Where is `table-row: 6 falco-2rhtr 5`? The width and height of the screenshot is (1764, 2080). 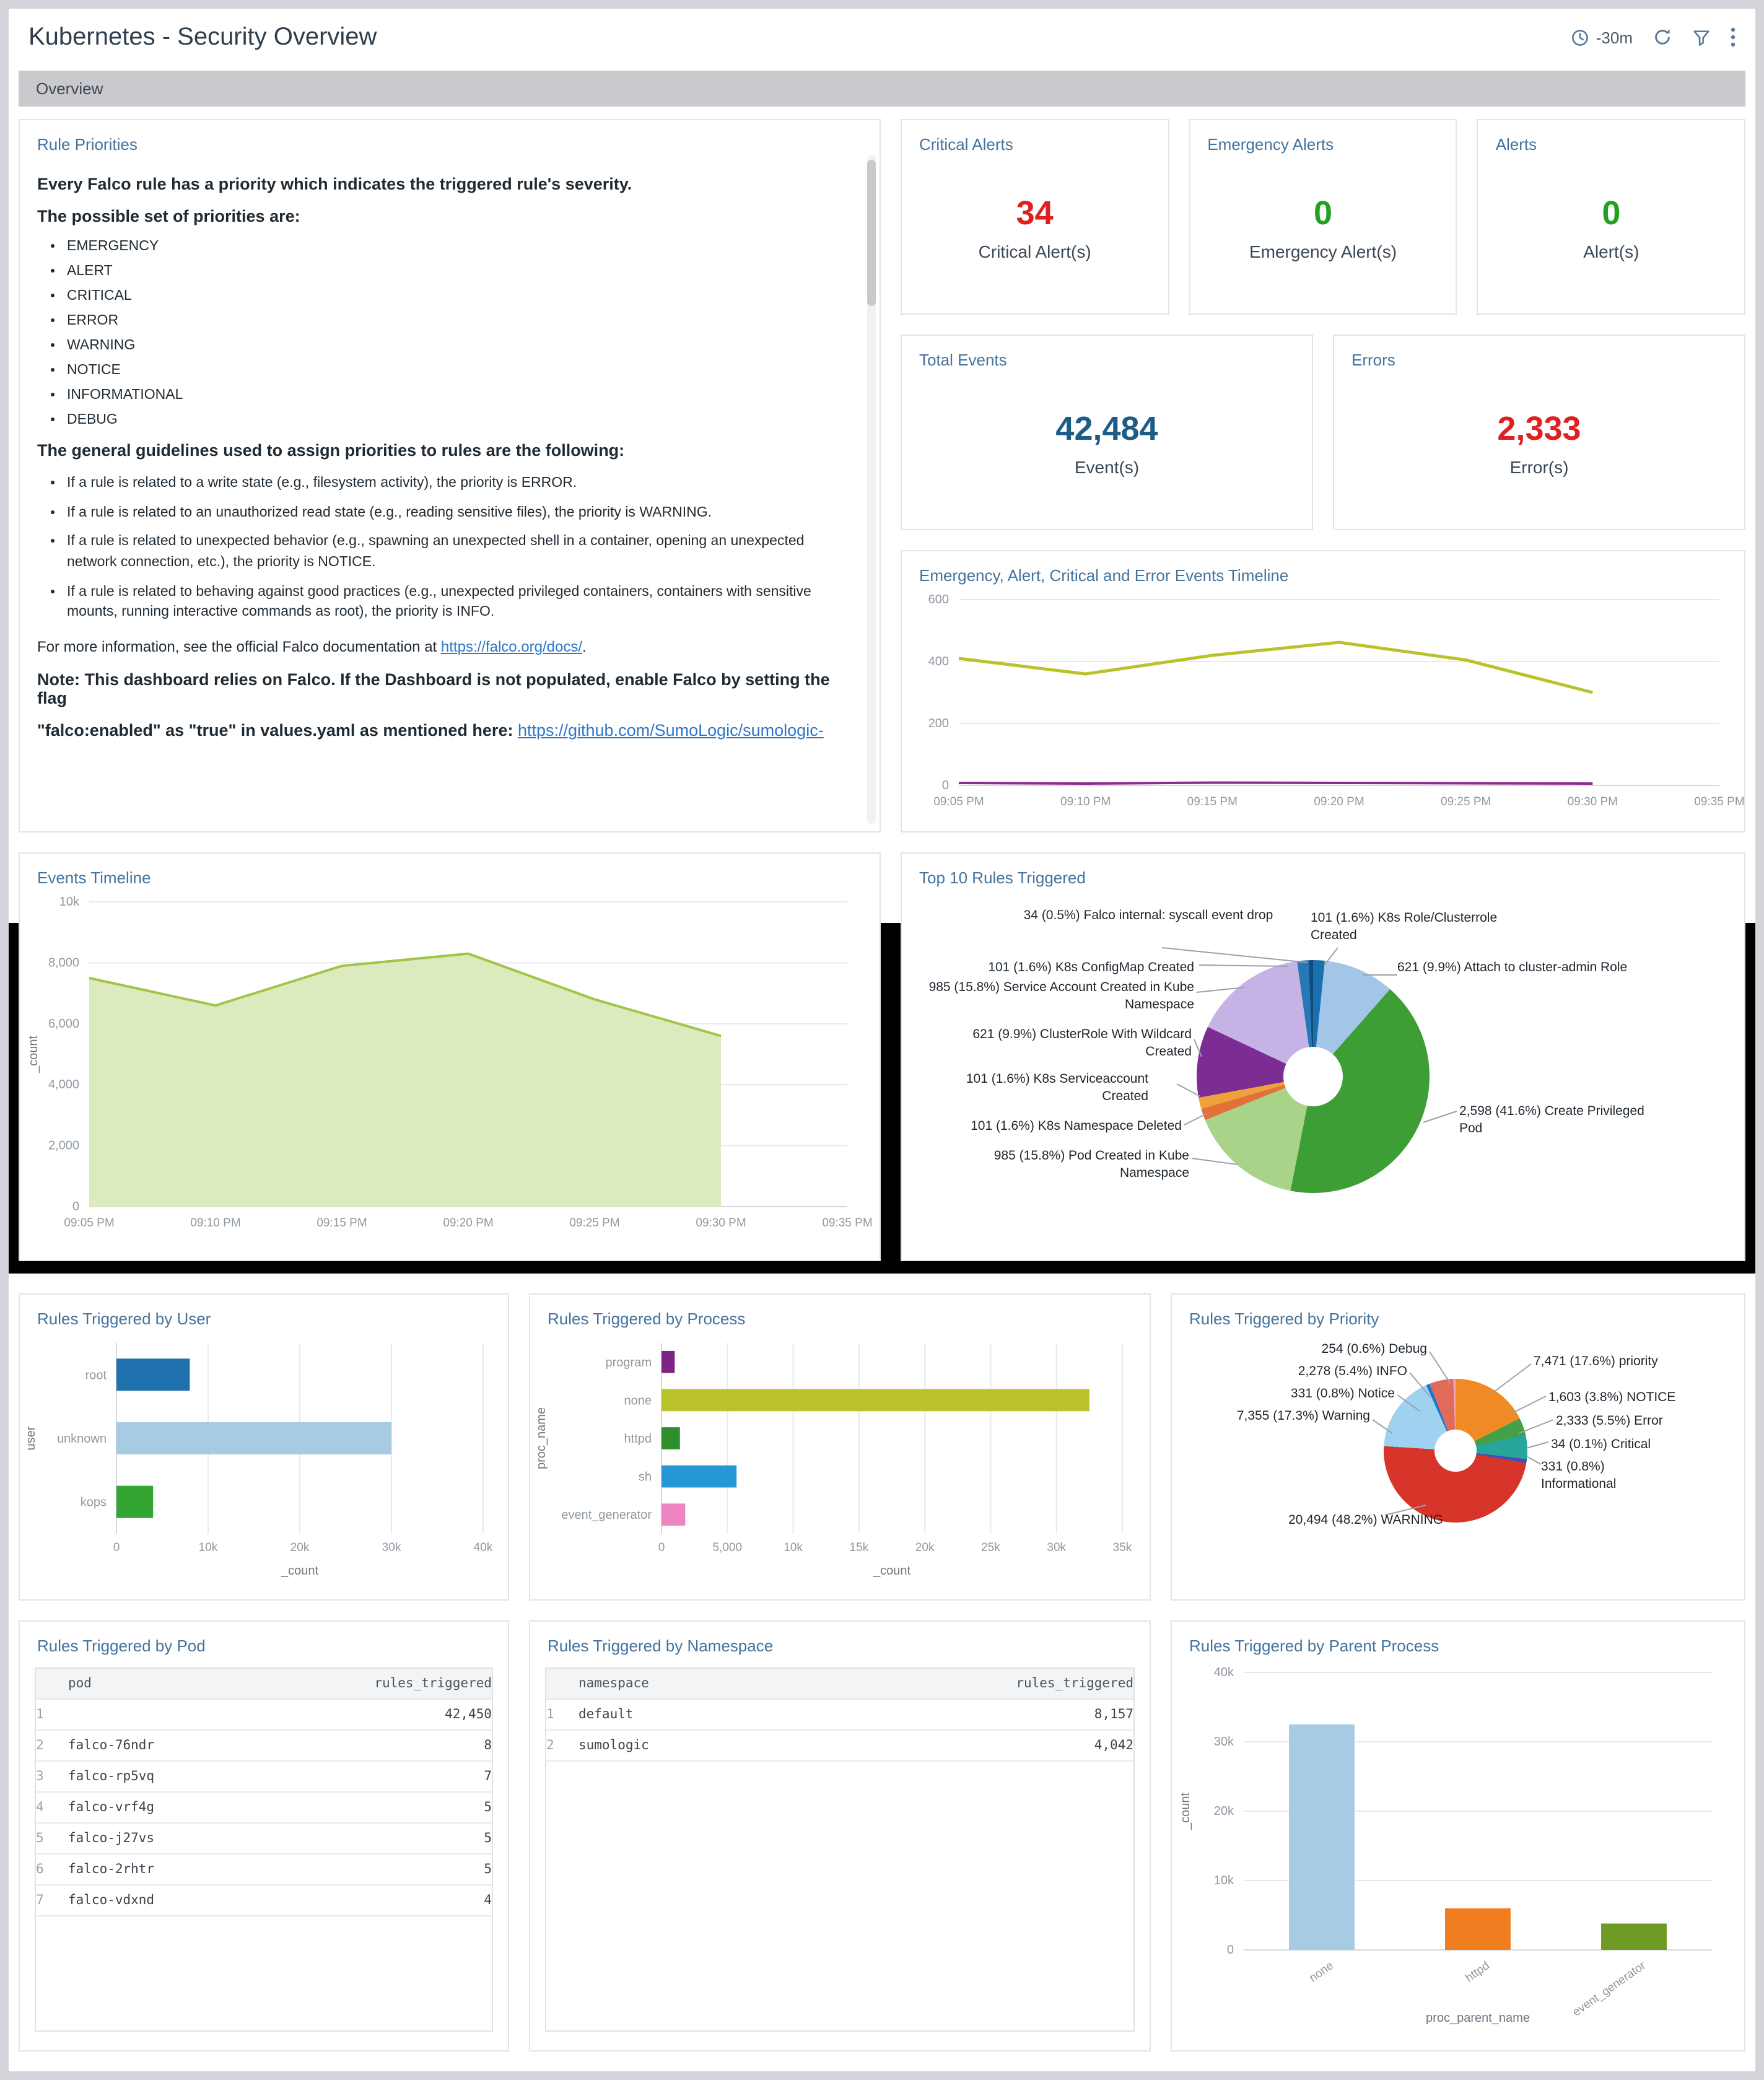
table-row: 6 falco-2rhtr 5 is located at coordinates (264, 1870).